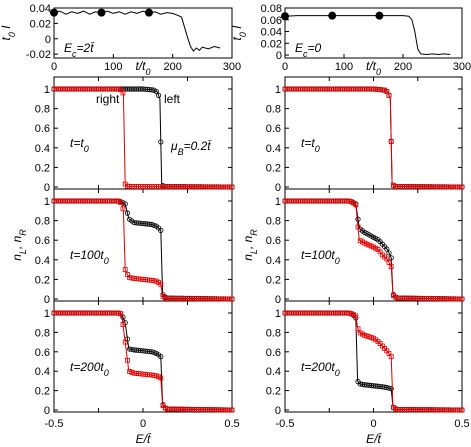 Image resolution: width=471 pixels, height=447 pixels. What do you see at coordinates (89, 257) in the screenshot?
I see `time-label: t=100t0` at bounding box center [89, 257].